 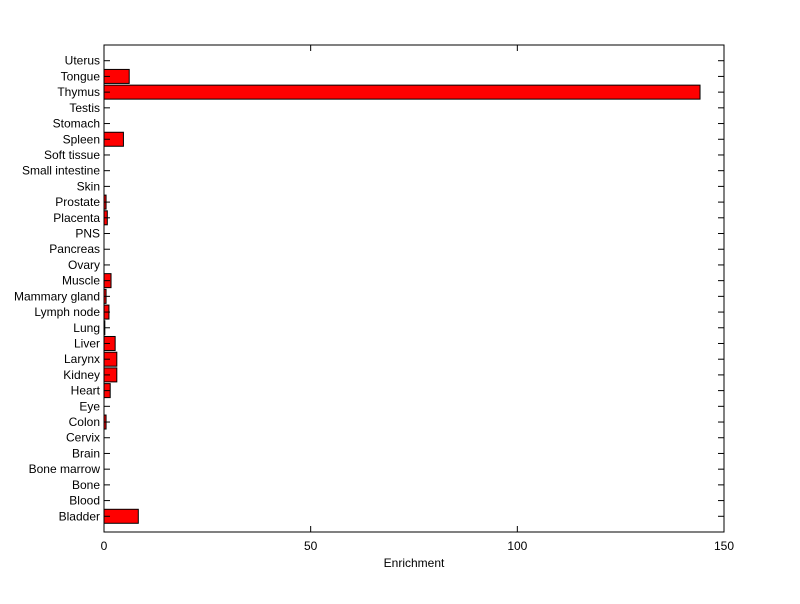 I want to click on y-tick-label: Bone marrow, so click(x=65, y=469).